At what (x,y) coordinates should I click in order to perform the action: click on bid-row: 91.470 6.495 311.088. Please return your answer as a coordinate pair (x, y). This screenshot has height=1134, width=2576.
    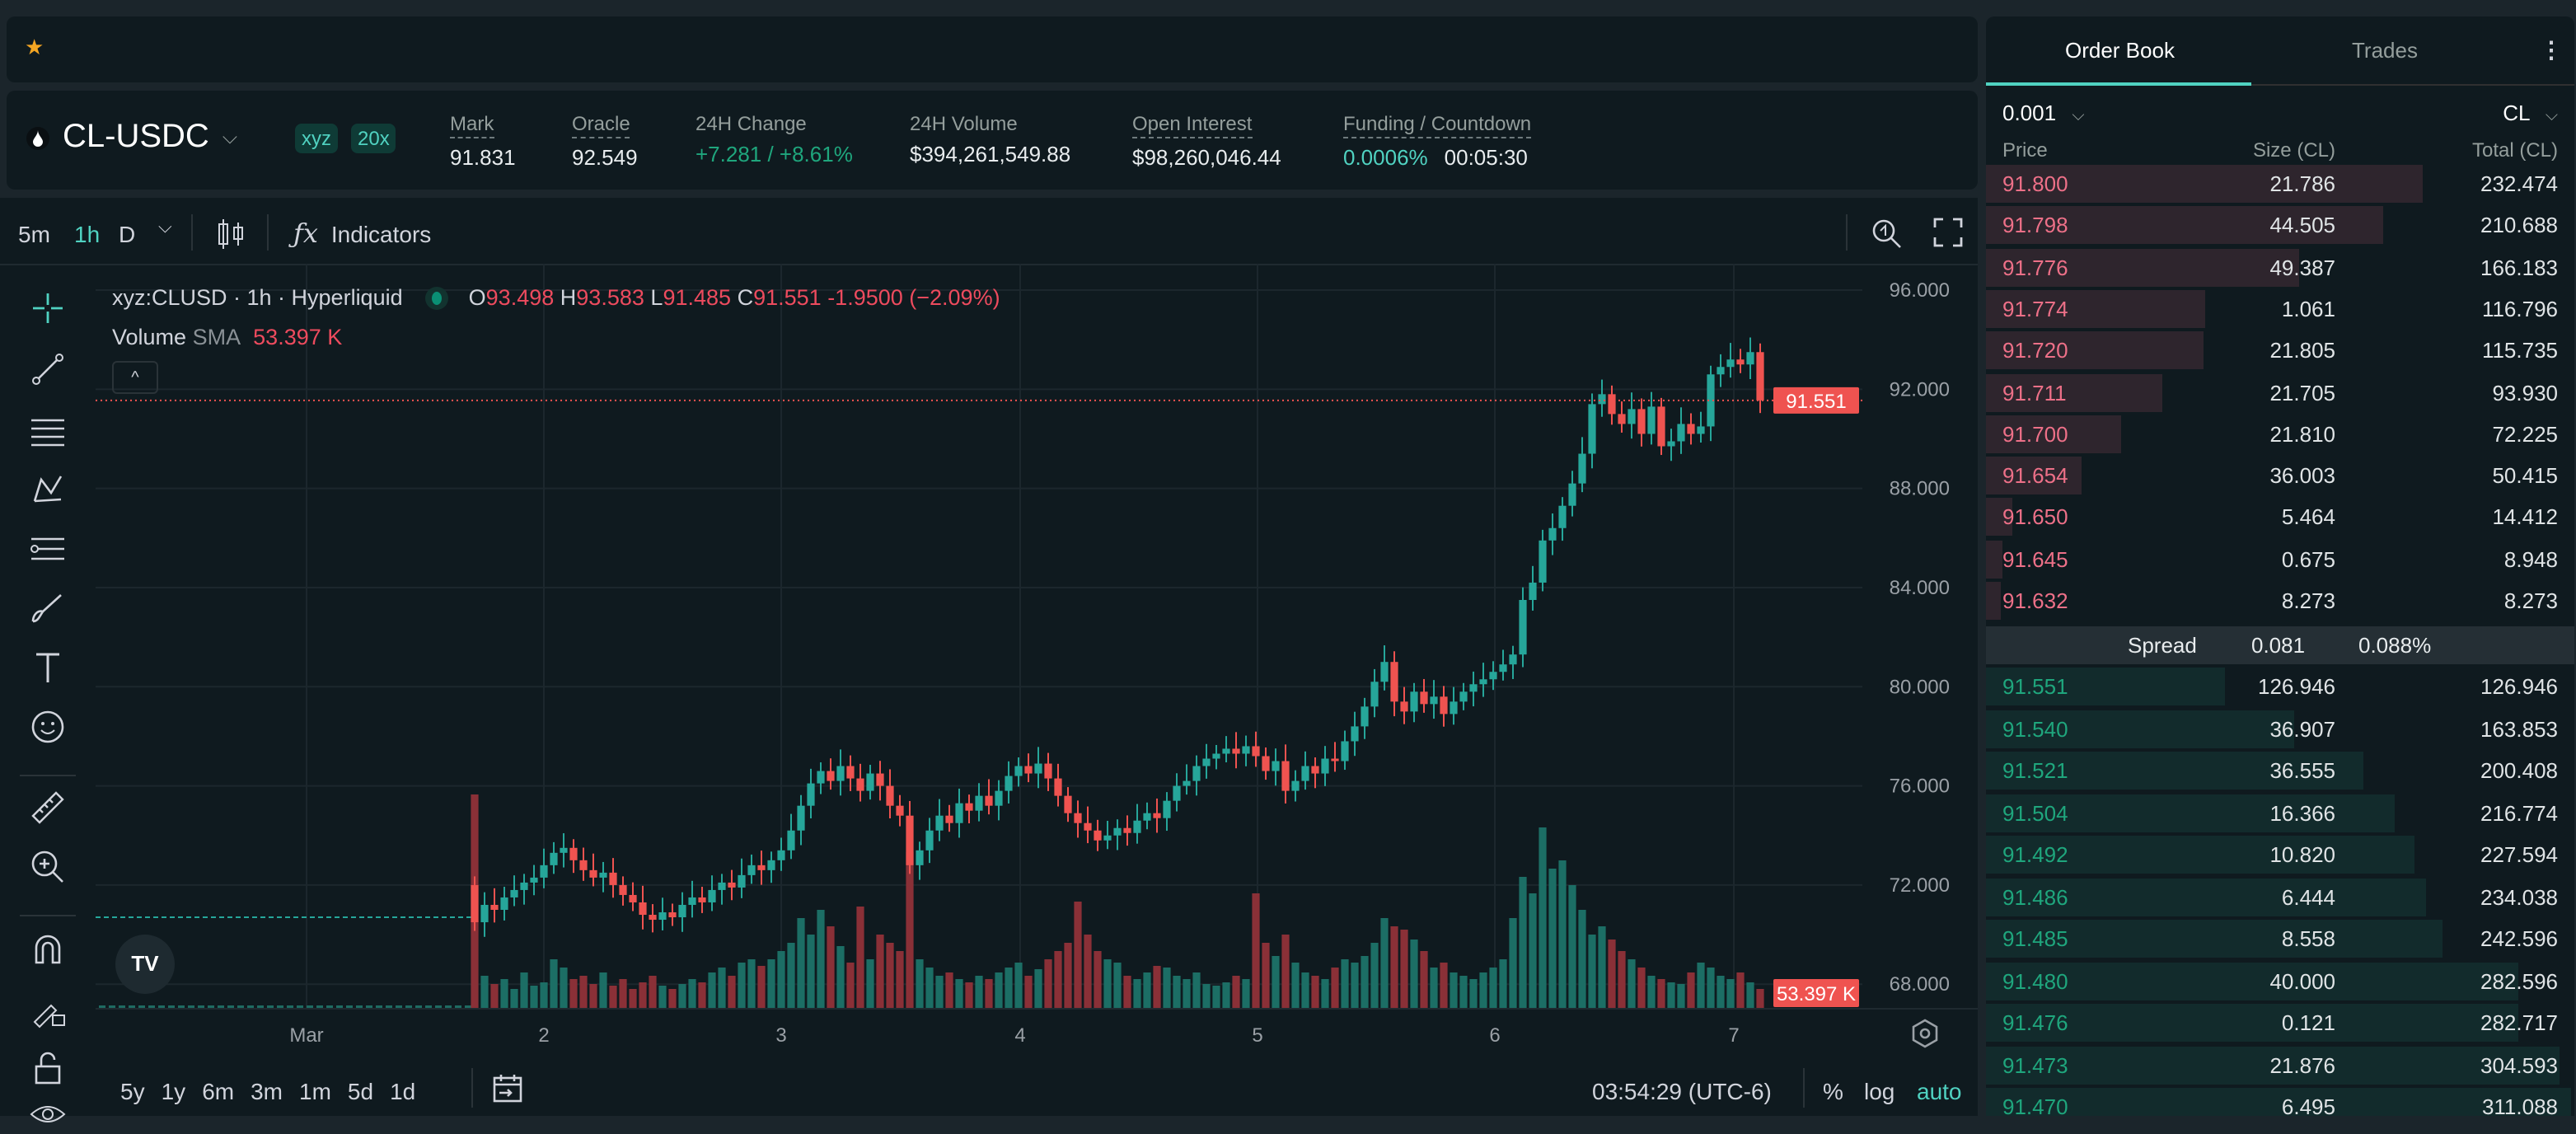
    Looking at the image, I should click on (2280, 1101).